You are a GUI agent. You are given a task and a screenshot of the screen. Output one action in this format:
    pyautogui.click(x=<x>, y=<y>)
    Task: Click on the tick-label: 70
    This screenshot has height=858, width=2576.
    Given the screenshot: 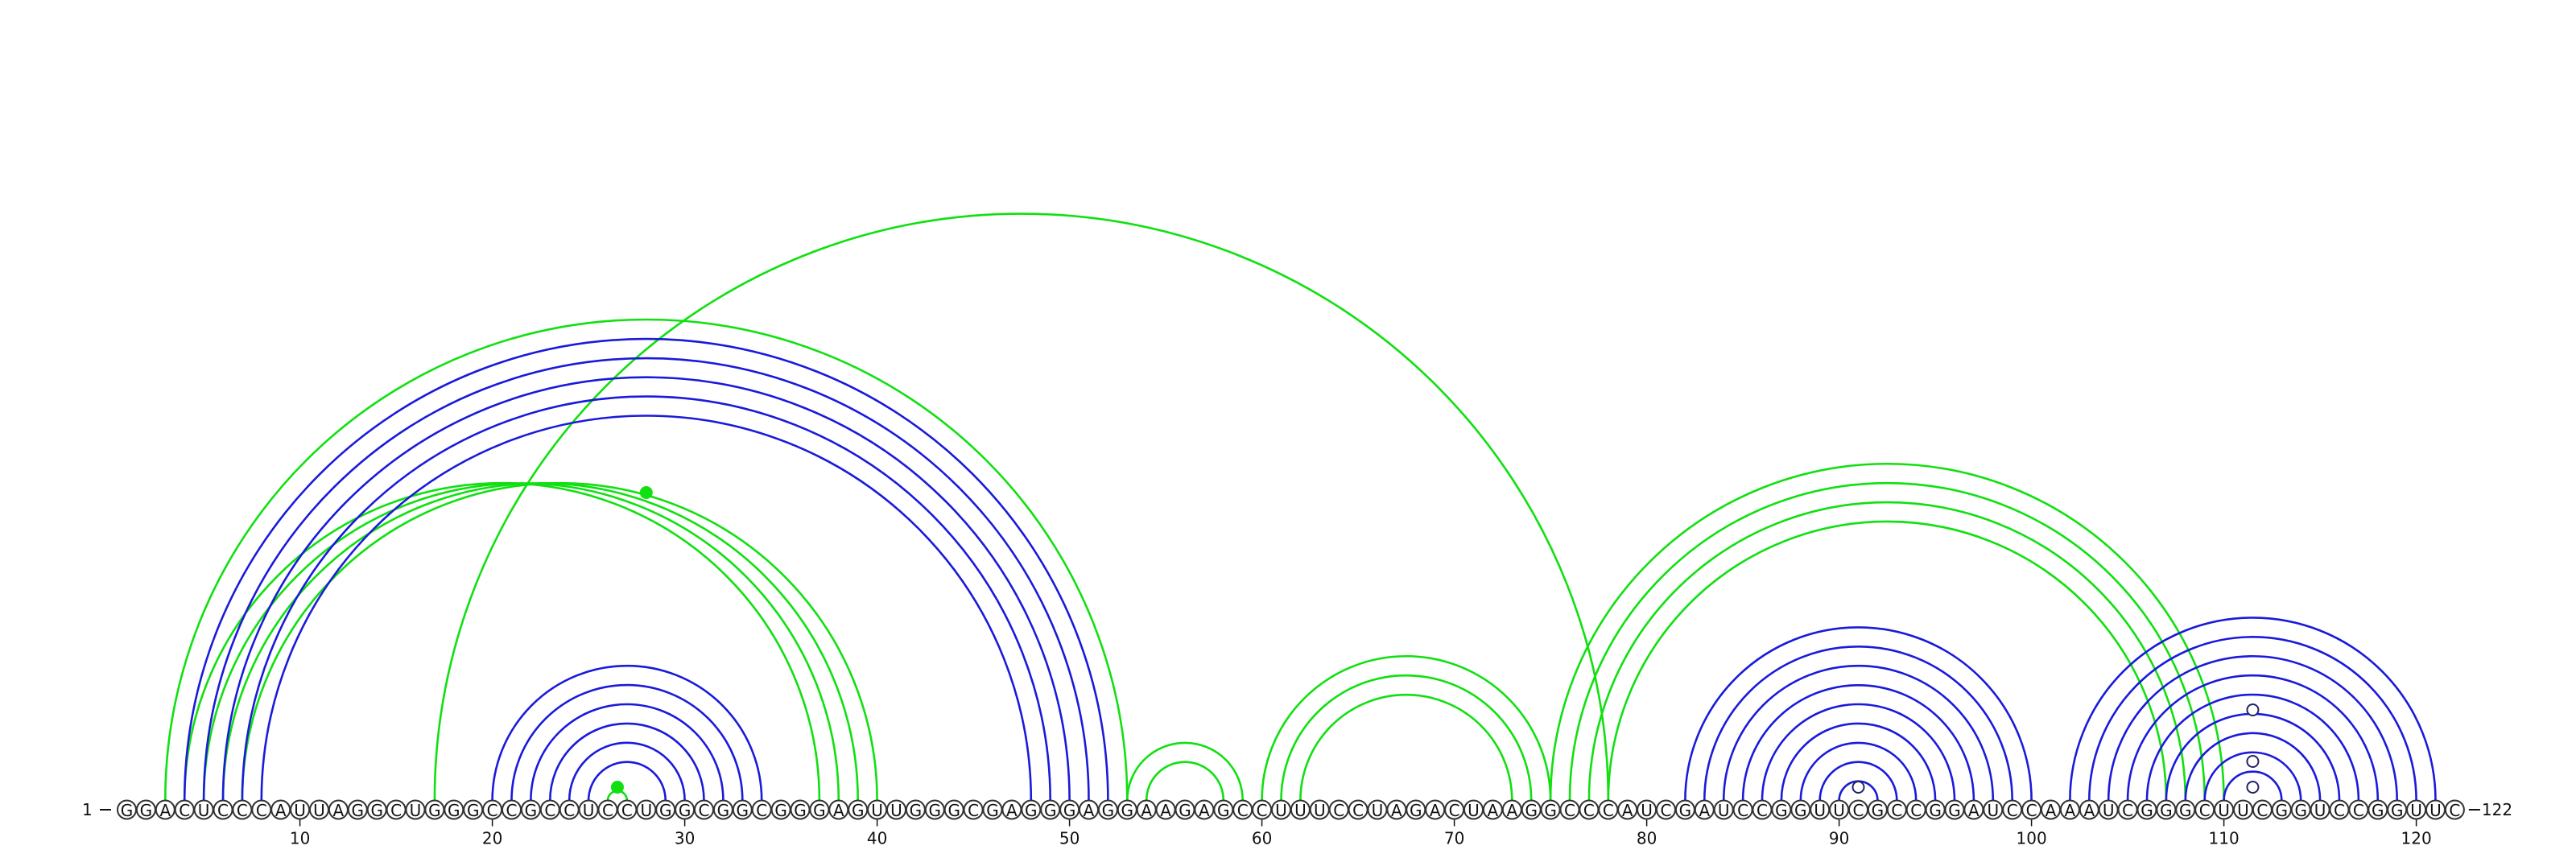 What is the action you would take?
    pyautogui.click(x=1454, y=838)
    